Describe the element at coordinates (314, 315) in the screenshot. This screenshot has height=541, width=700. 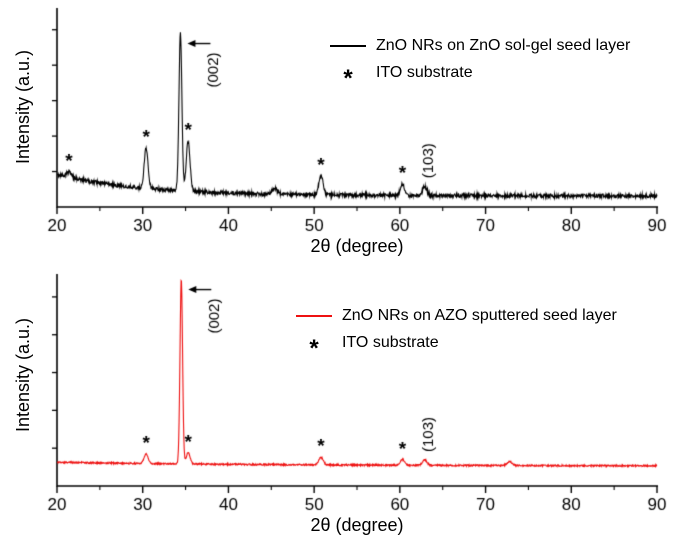
I see `legend-line-swatch-bottom` at that location.